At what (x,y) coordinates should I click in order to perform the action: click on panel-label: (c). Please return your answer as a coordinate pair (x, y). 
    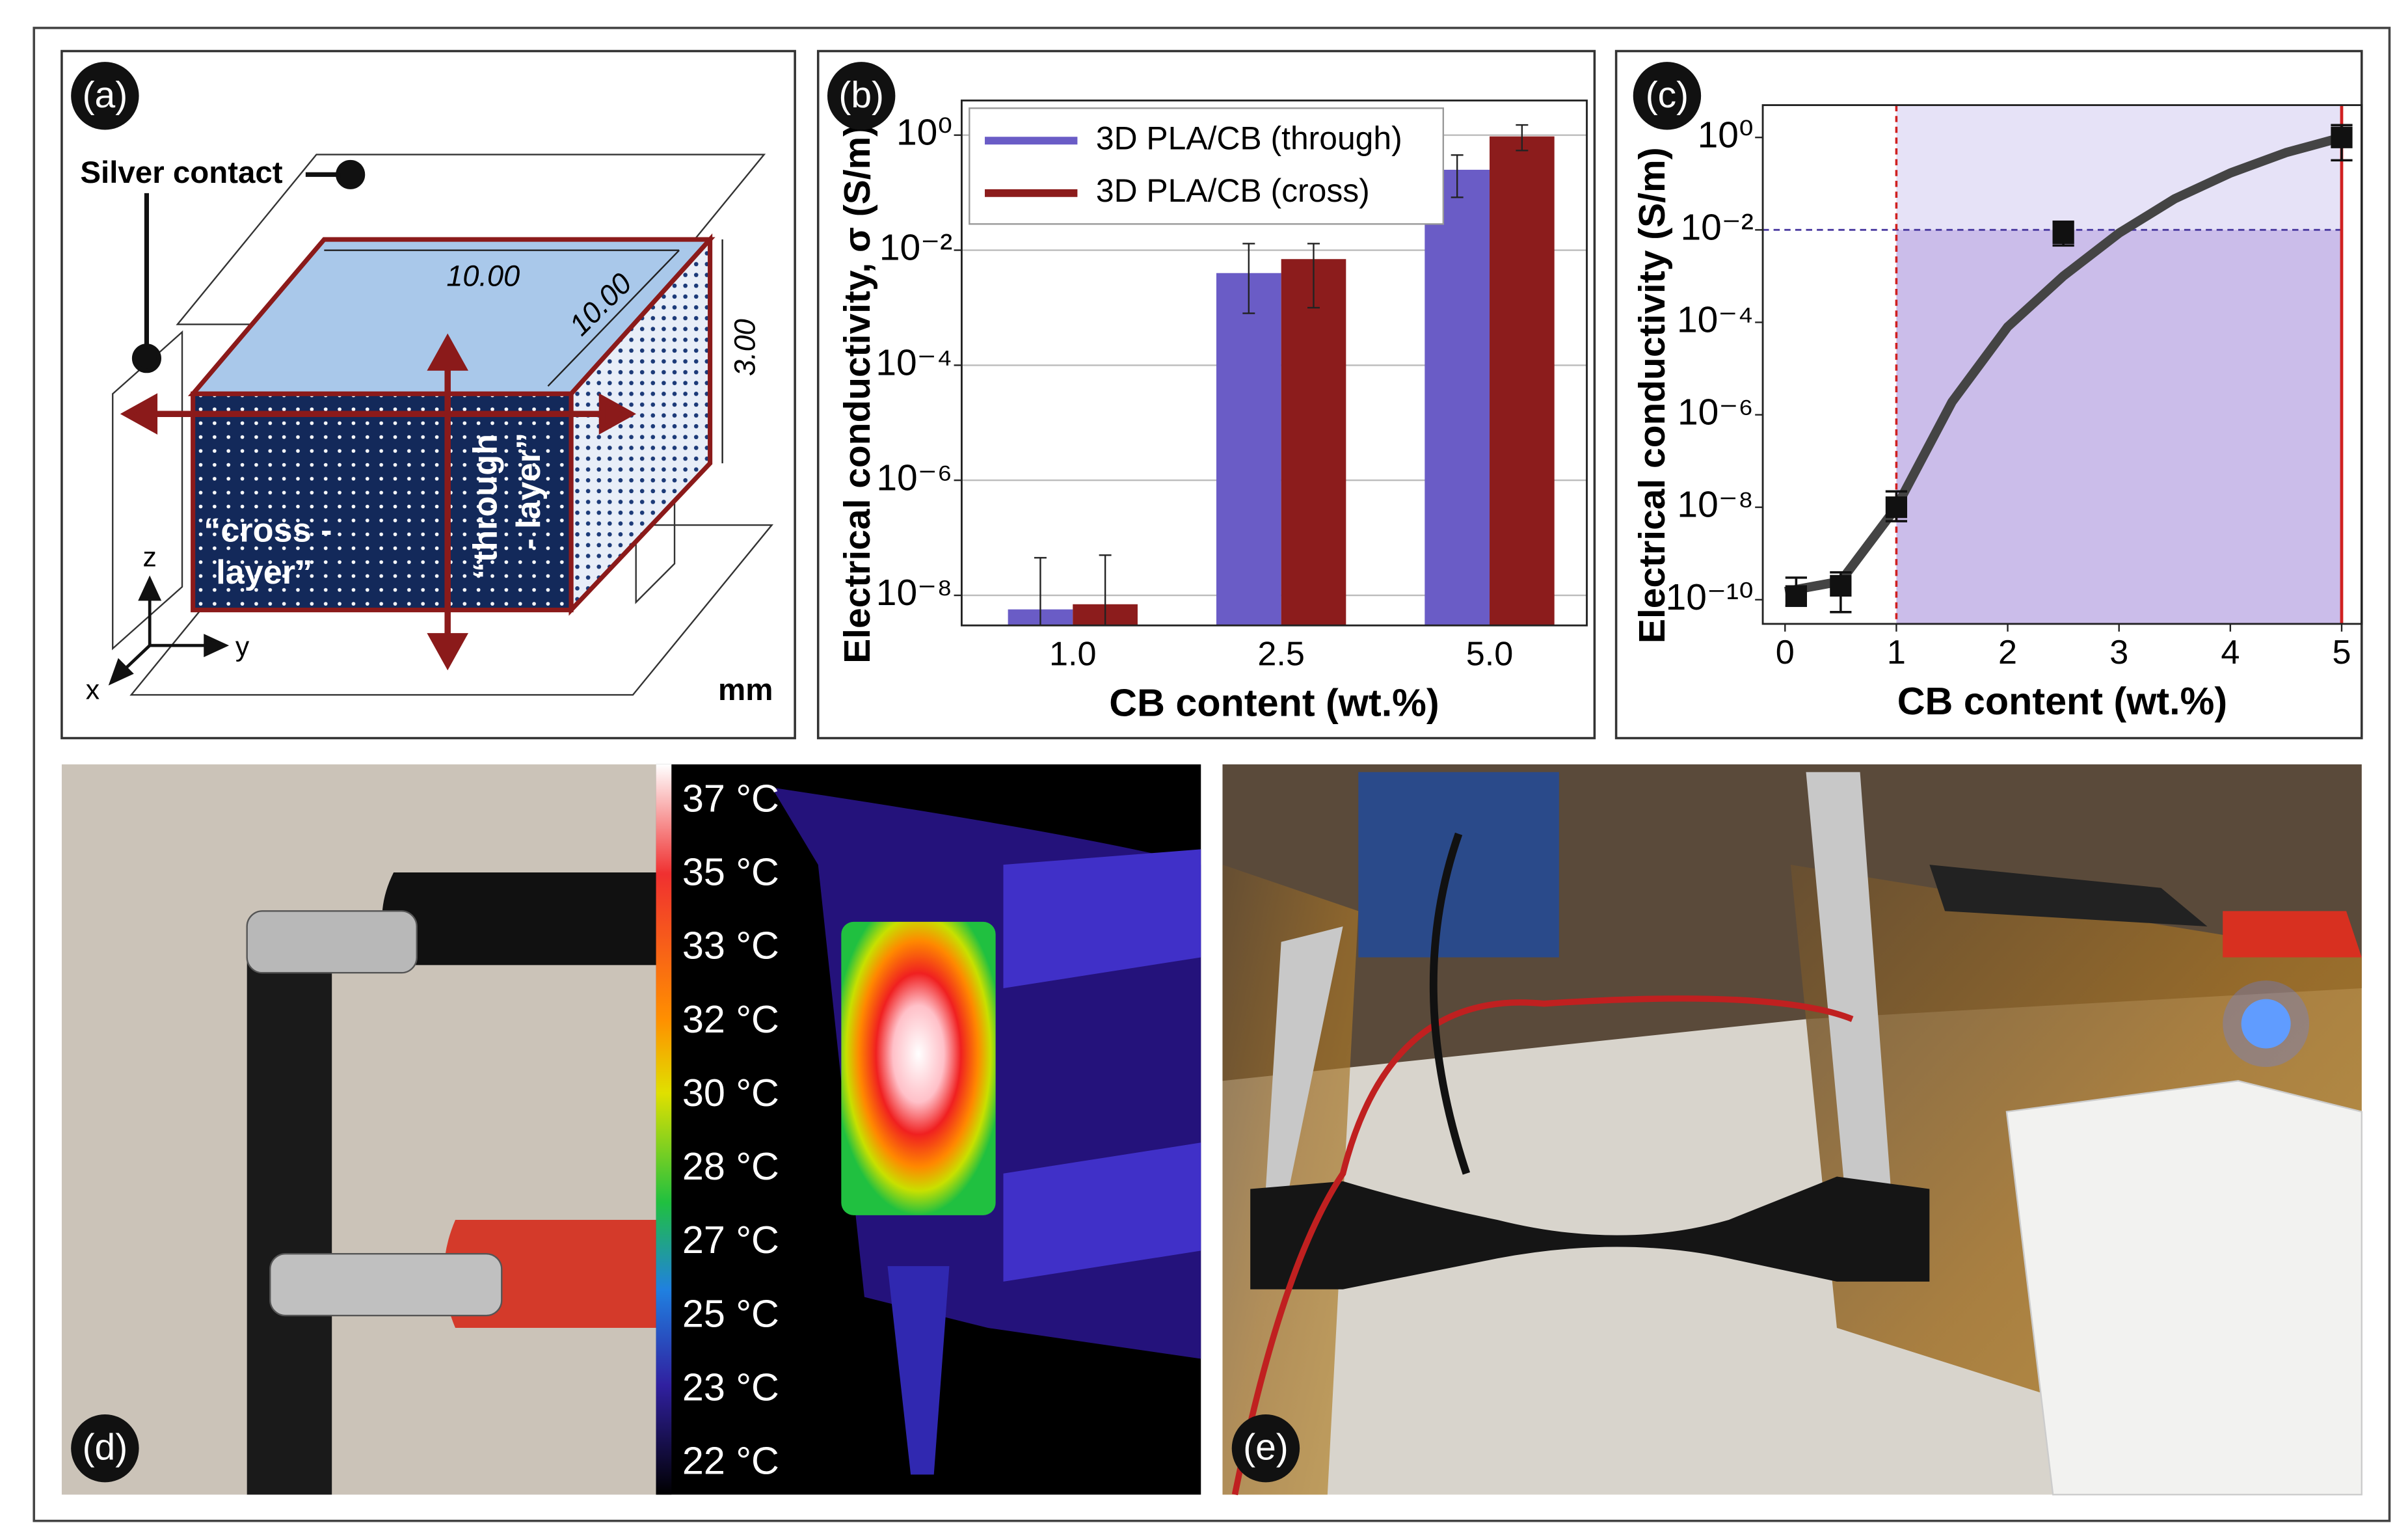
    Looking at the image, I should click on (1667, 95).